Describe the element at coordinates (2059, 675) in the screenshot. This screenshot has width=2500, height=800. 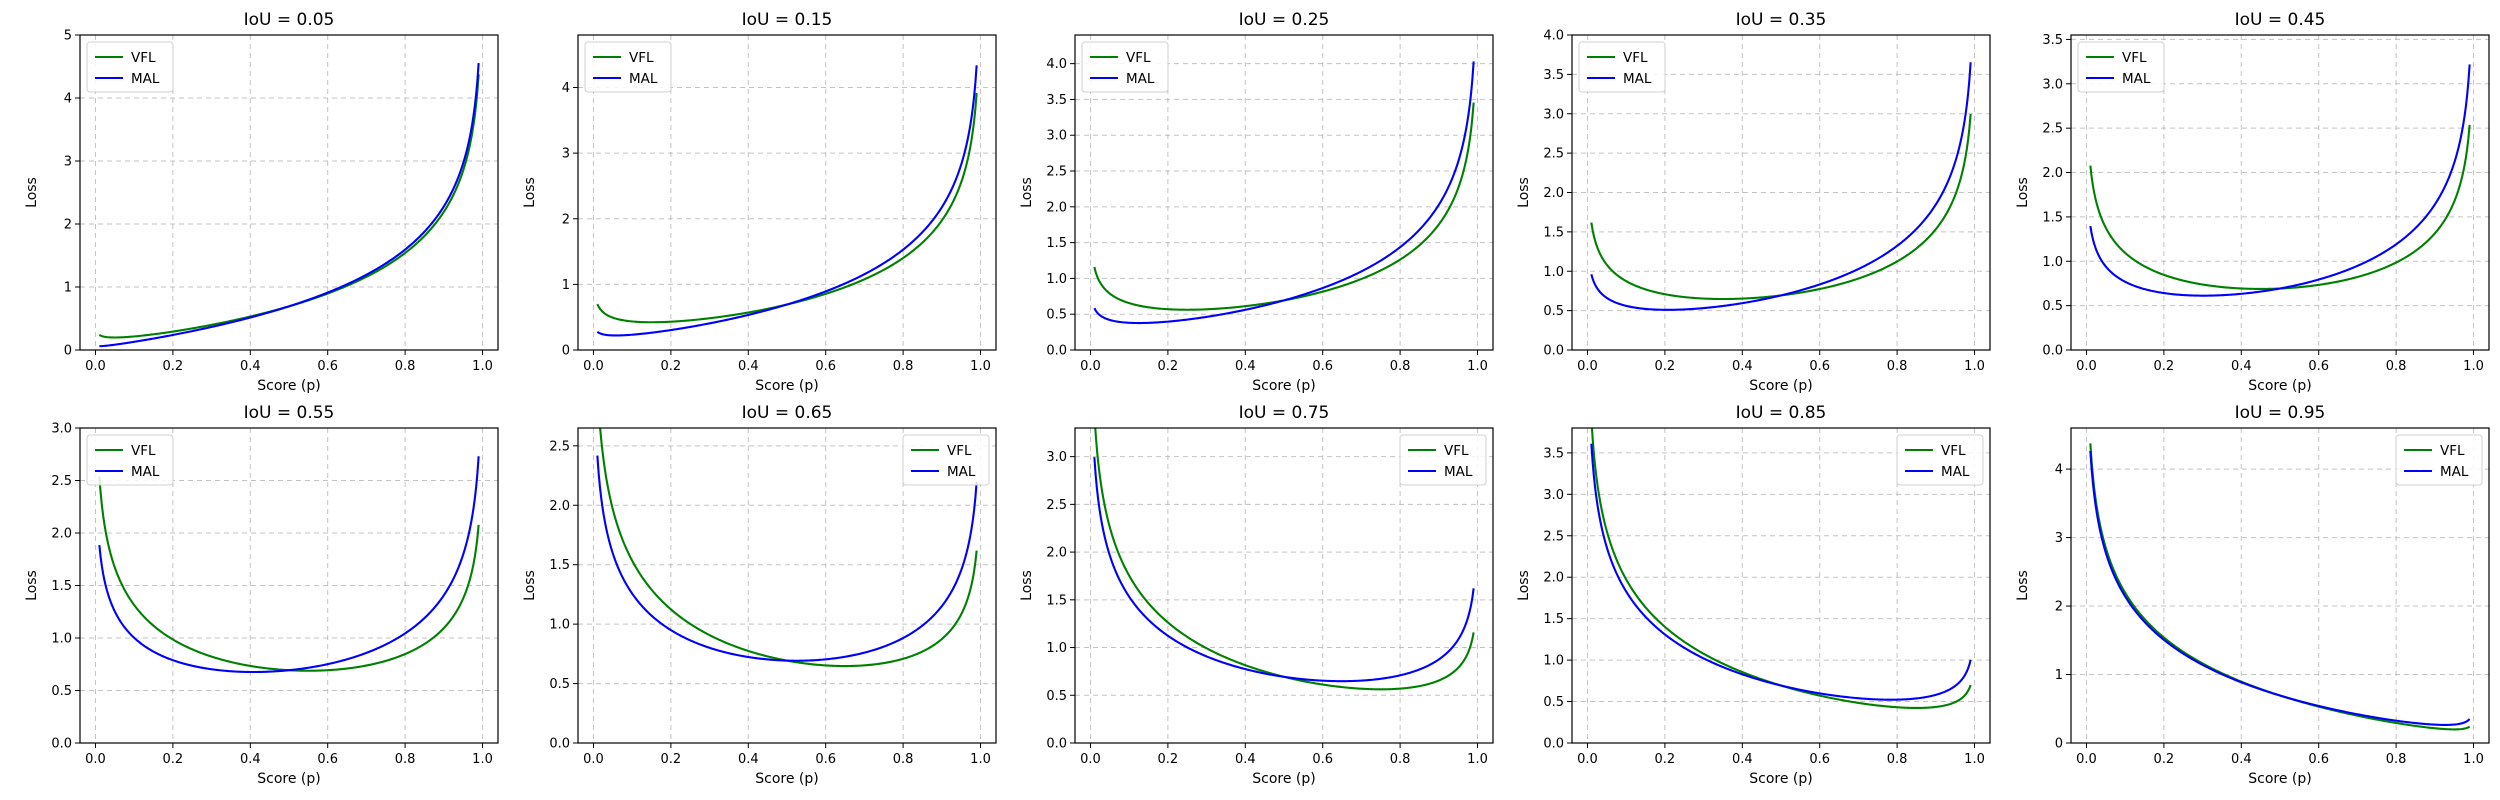
I see `y-tick-label: 1` at that location.